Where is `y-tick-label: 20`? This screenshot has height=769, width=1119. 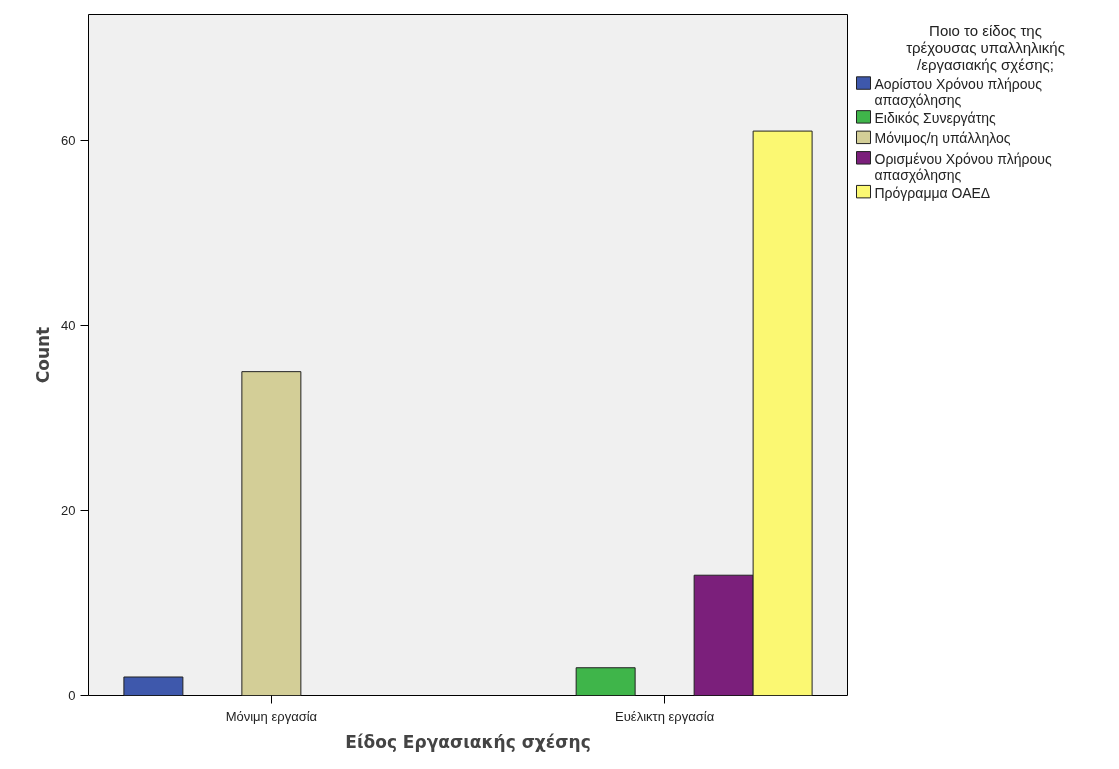
y-tick-label: 20 is located at coordinates (68, 510).